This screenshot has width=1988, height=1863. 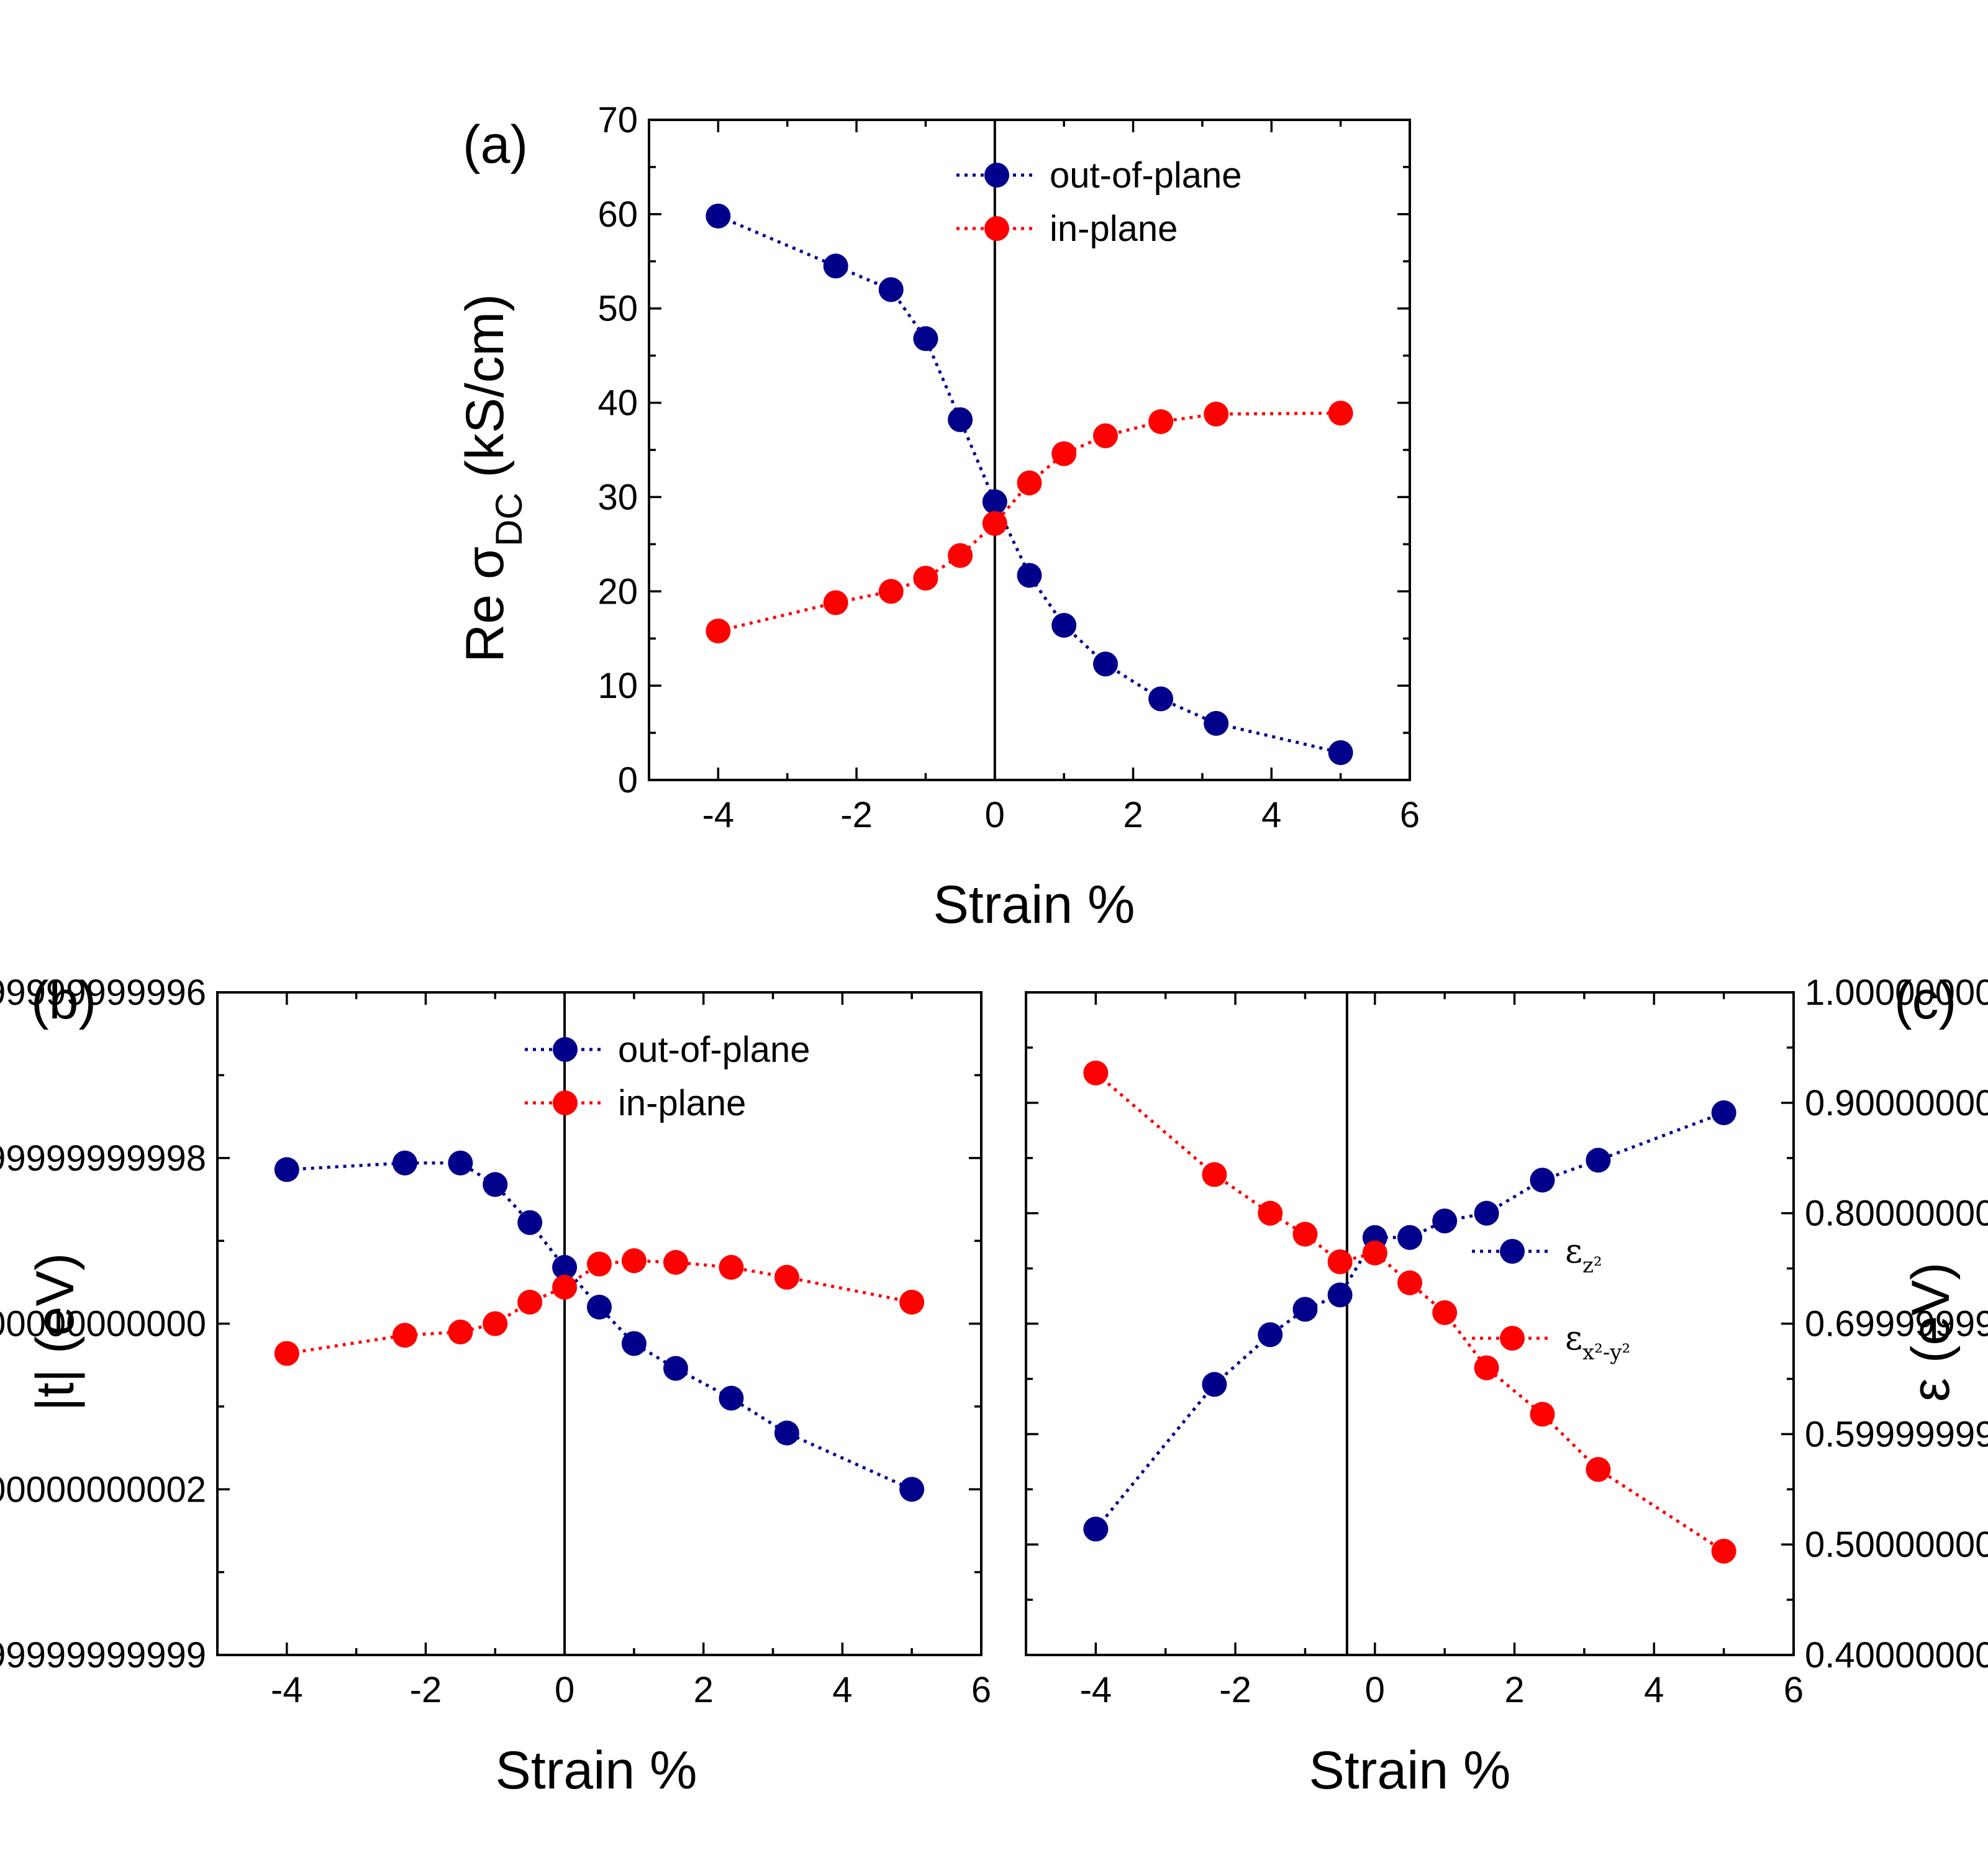 I want to click on y-tick-label: 30, so click(x=618, y=497).